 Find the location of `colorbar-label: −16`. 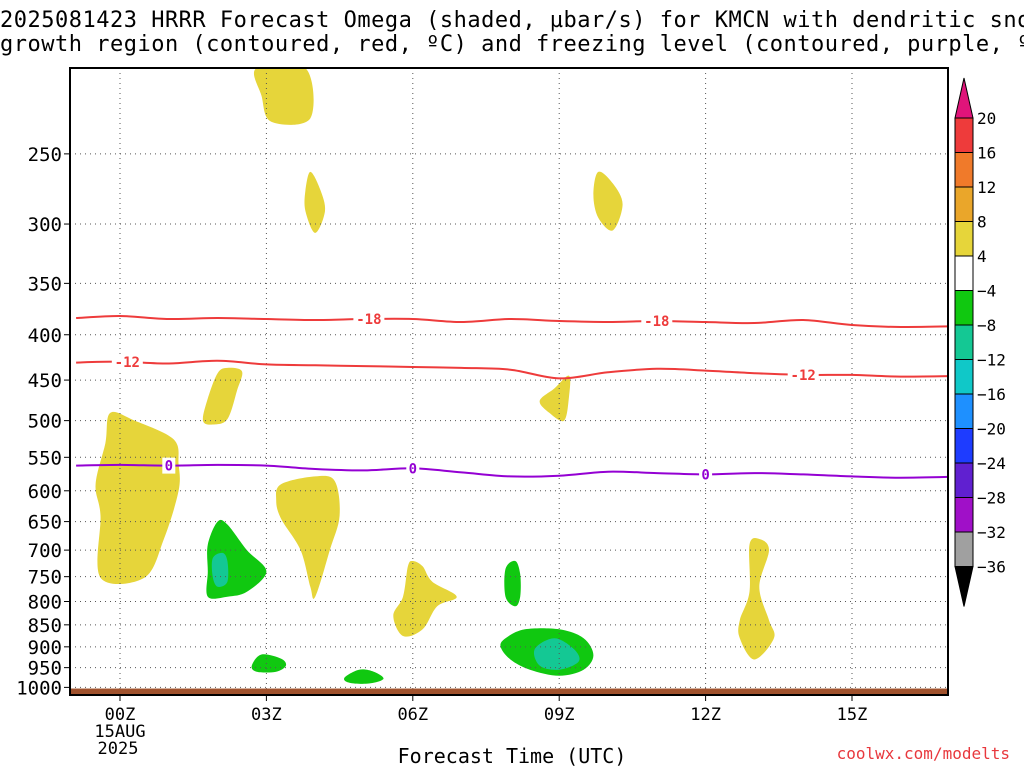

colorbar-label: −16 is located at coordinates (991, 394).